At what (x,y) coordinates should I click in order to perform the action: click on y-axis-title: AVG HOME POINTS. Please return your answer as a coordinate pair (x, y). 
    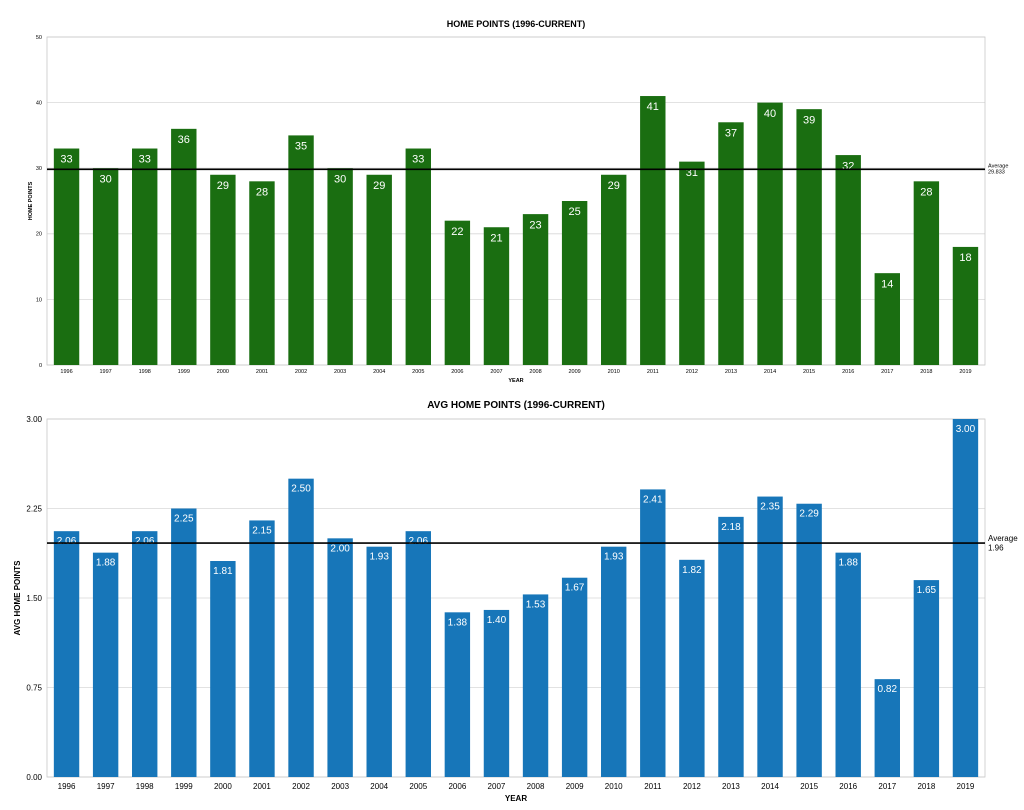
    Looking at the image, I should click on (17, 598).